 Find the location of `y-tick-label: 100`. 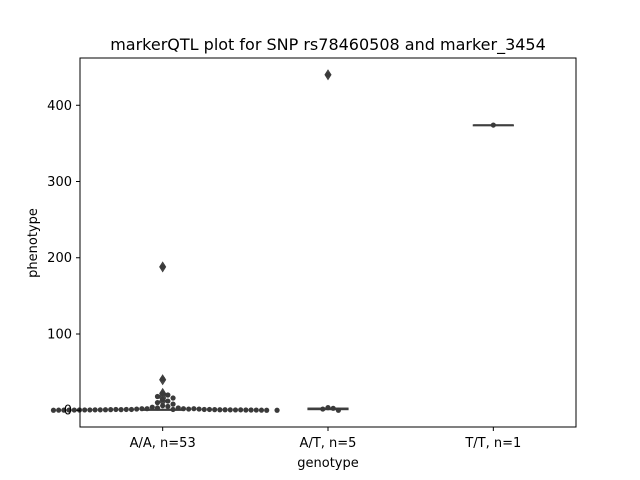

y-tick-label: 100 is located at coordinates (59, 334).